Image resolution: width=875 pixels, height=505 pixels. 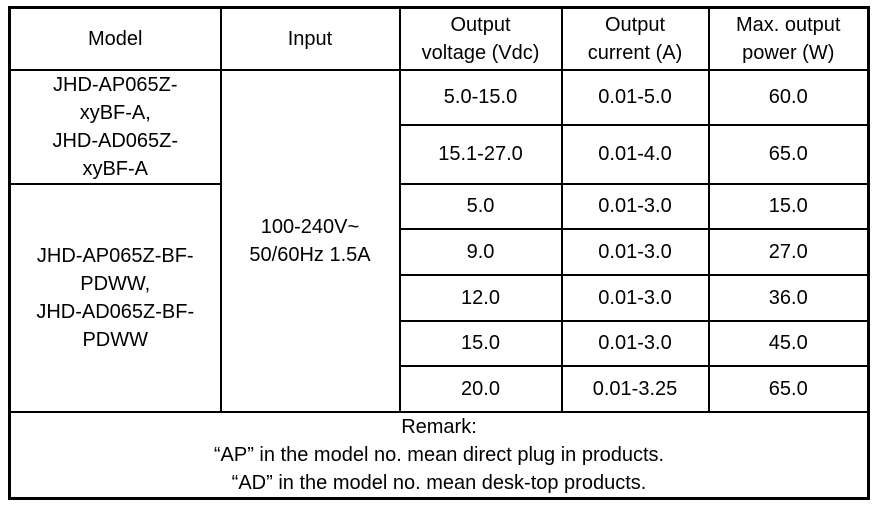 I want to click on col-header-model: Model, so click(x=115, y=38).